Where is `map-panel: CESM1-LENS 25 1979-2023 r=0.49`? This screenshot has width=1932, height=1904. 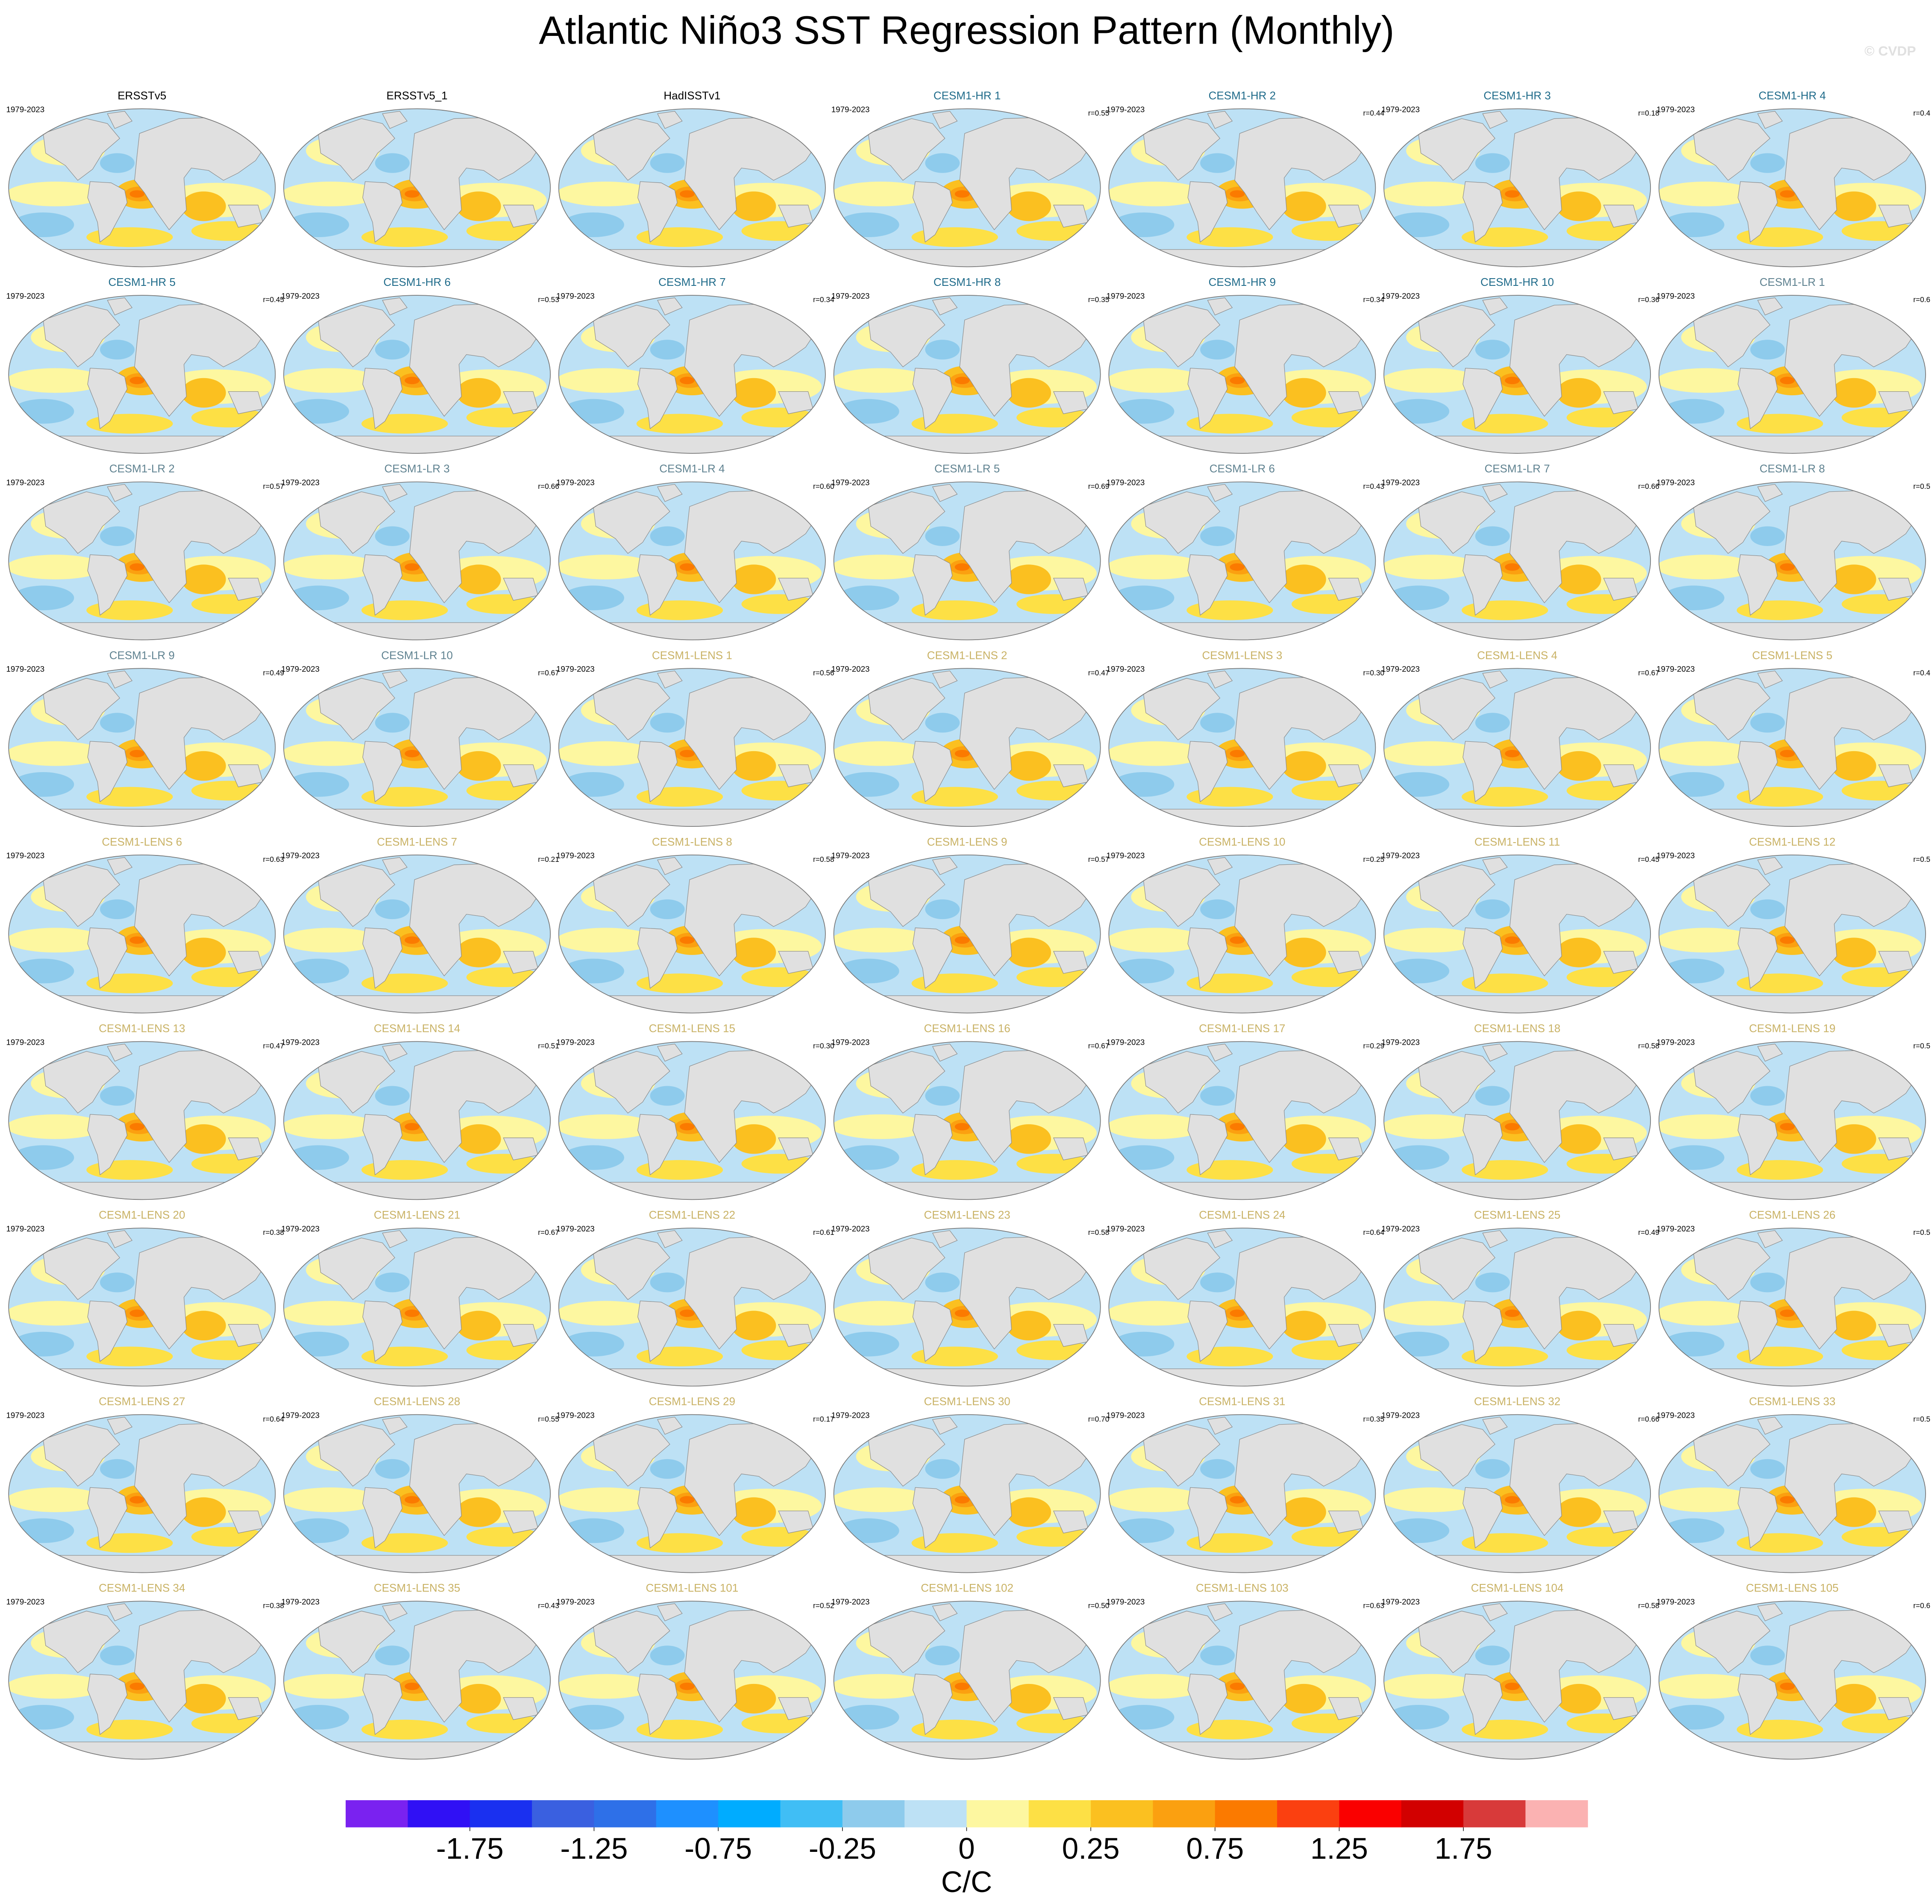
map-panel: CESM1-LENS 25 1979-2023 r=0.49 is located at coordinates (1520, 1297).